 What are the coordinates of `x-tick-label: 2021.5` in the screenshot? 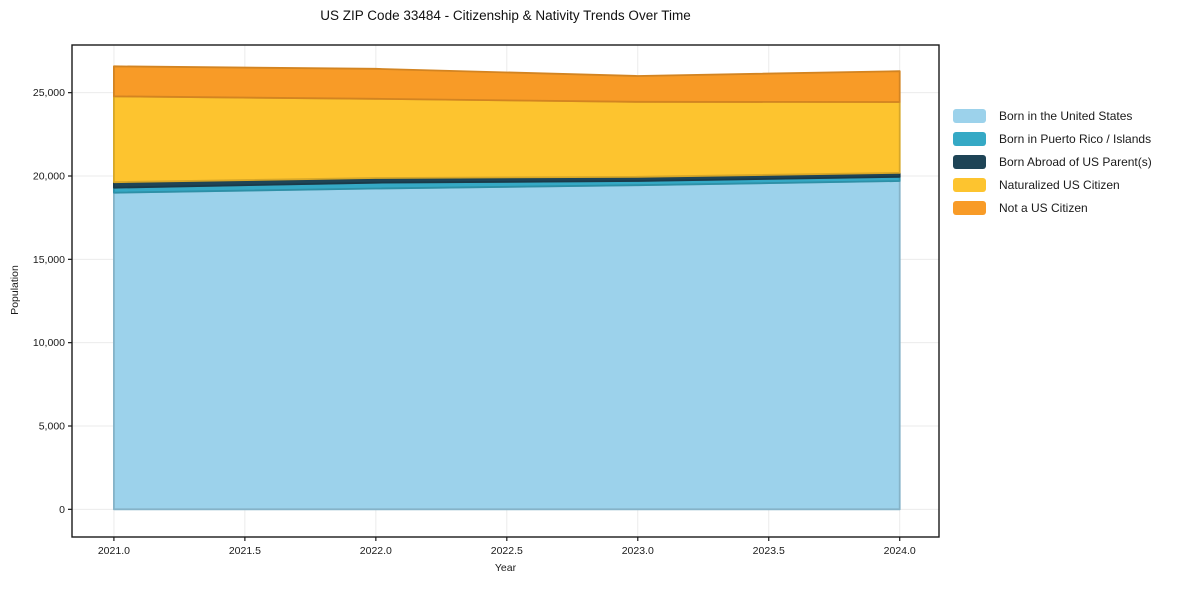 It's located at (245, 551).